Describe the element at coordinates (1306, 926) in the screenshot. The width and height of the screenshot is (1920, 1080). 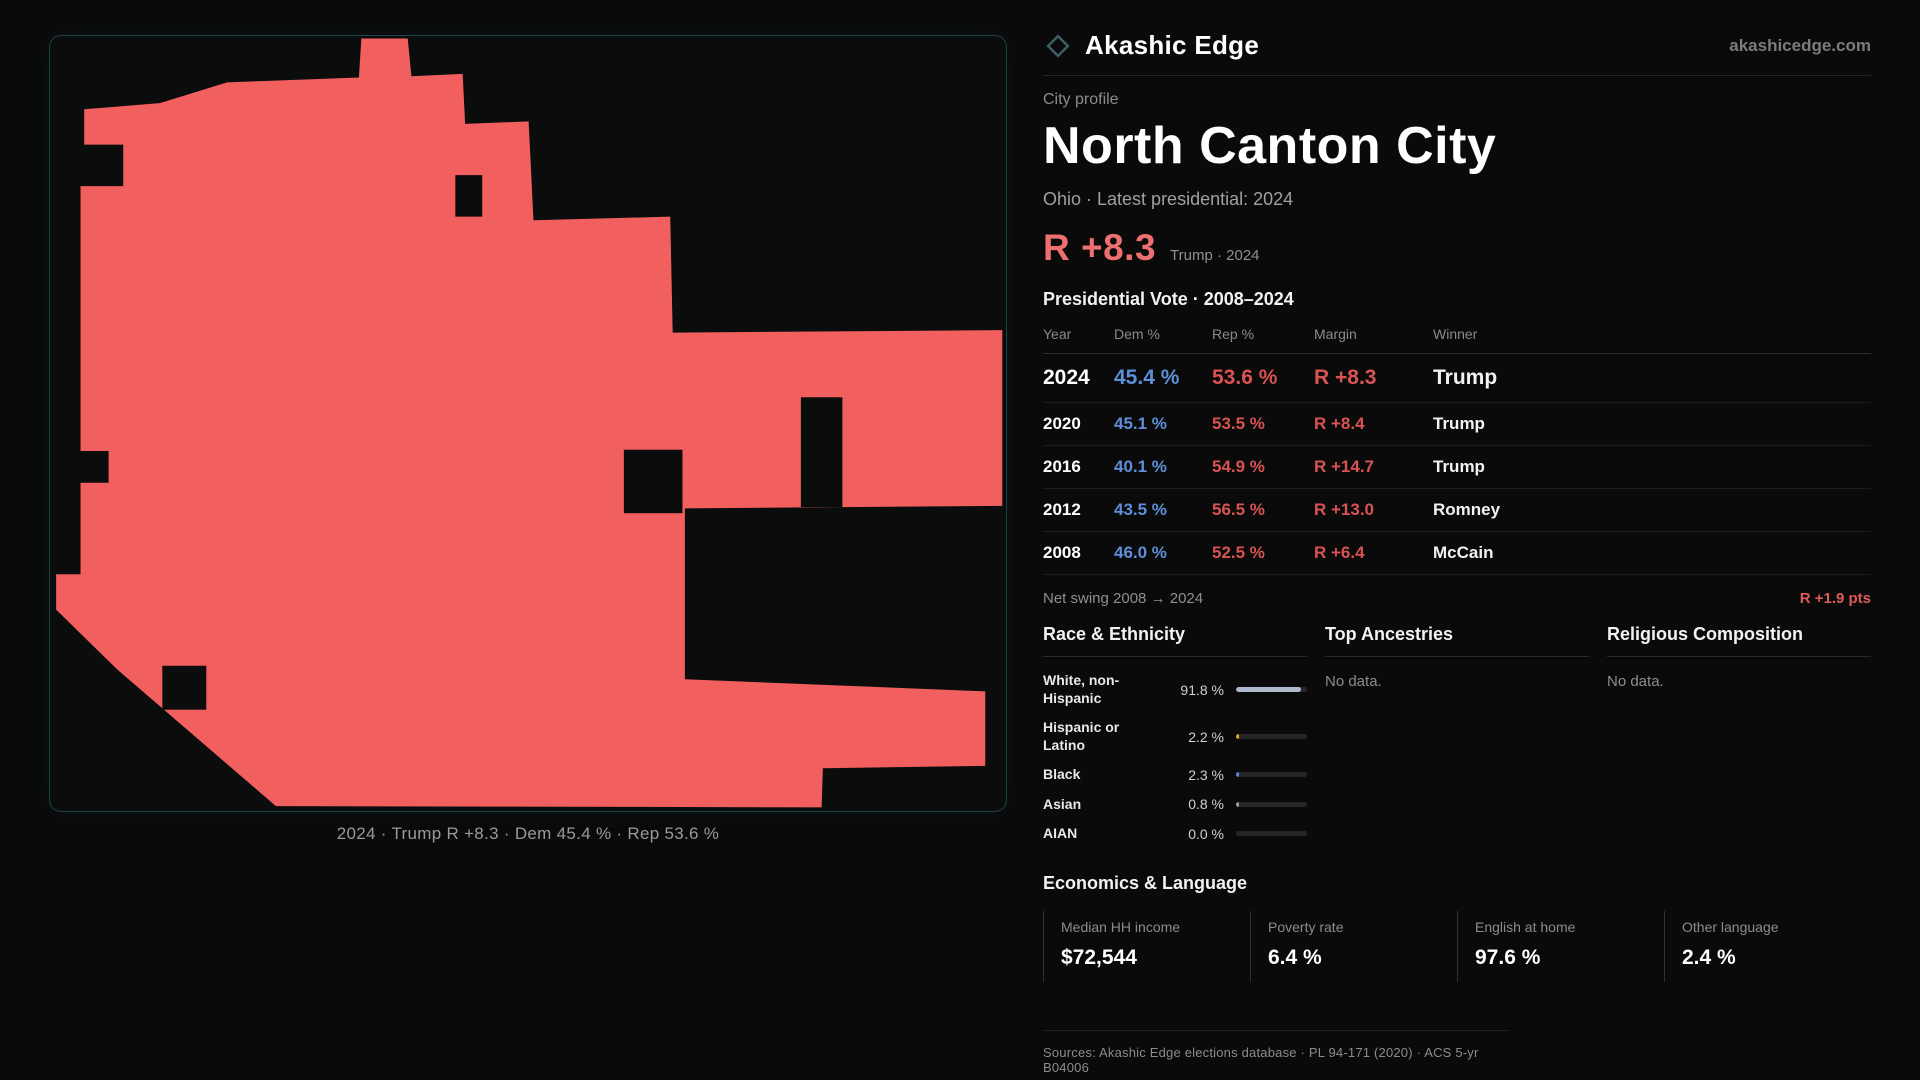
I see `stat-label: Poverty rate` at that location.